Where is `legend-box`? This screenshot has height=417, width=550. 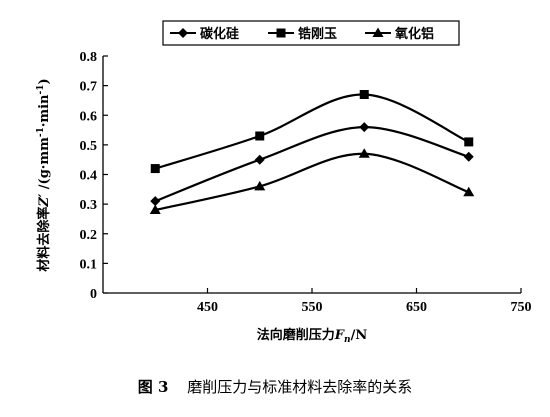 legend-box is located at coordinates (311, 33).